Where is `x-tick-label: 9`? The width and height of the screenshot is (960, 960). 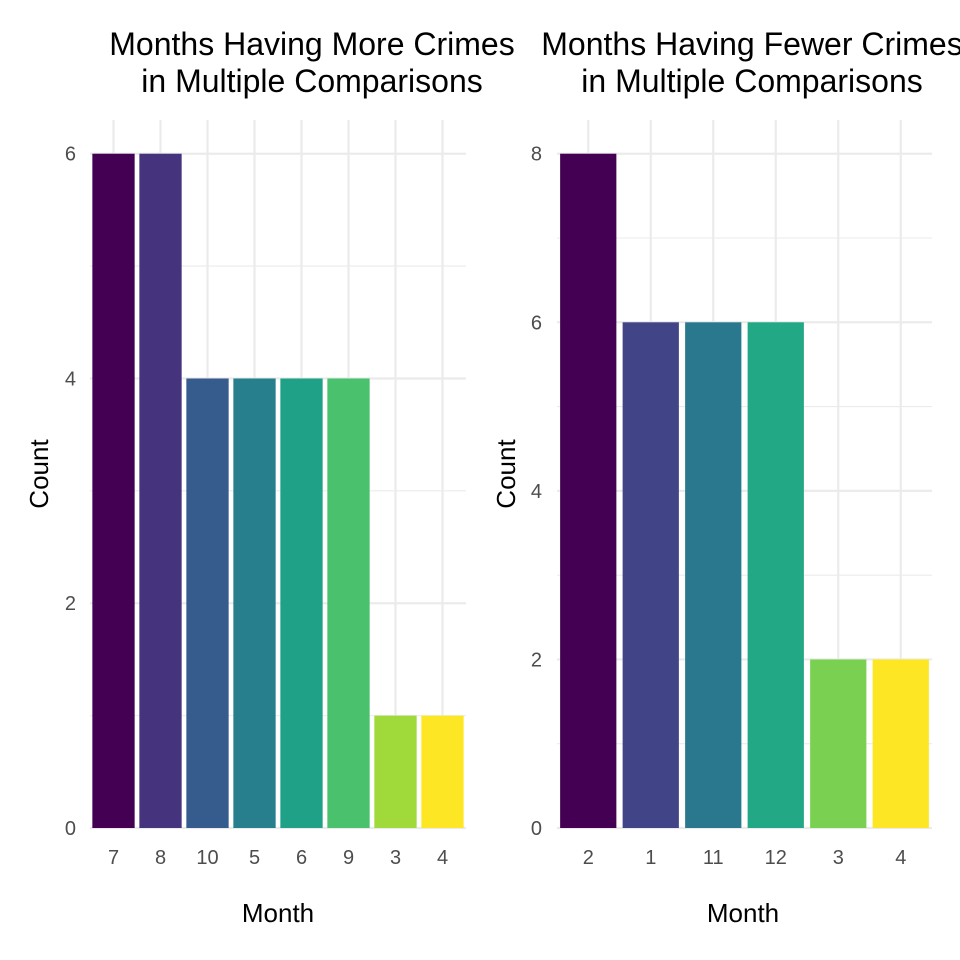
x-tick-label: 9 is located at coordinates (348, 858).